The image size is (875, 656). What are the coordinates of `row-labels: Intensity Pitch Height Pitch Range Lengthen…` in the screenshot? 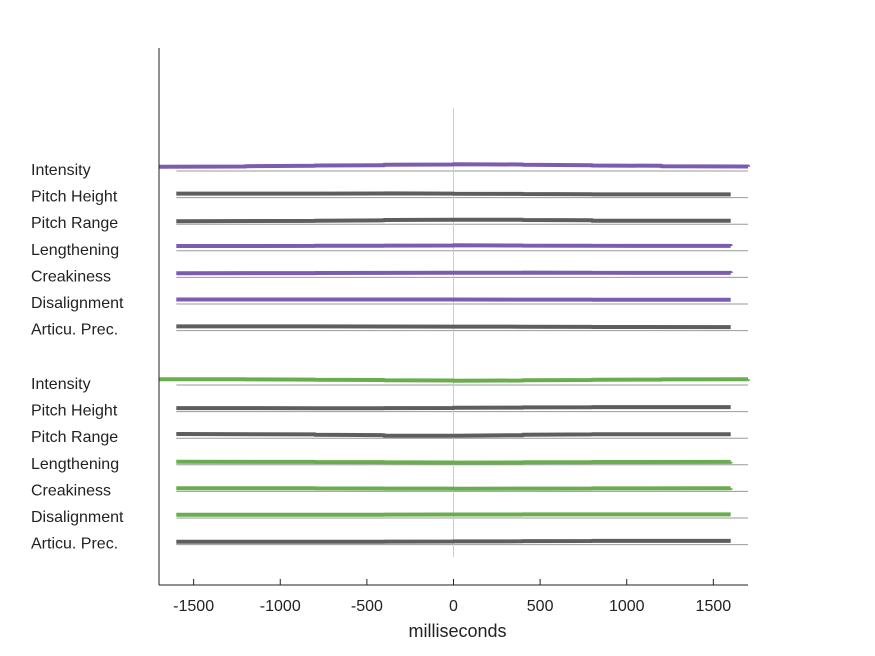 It's located at (77, 357).